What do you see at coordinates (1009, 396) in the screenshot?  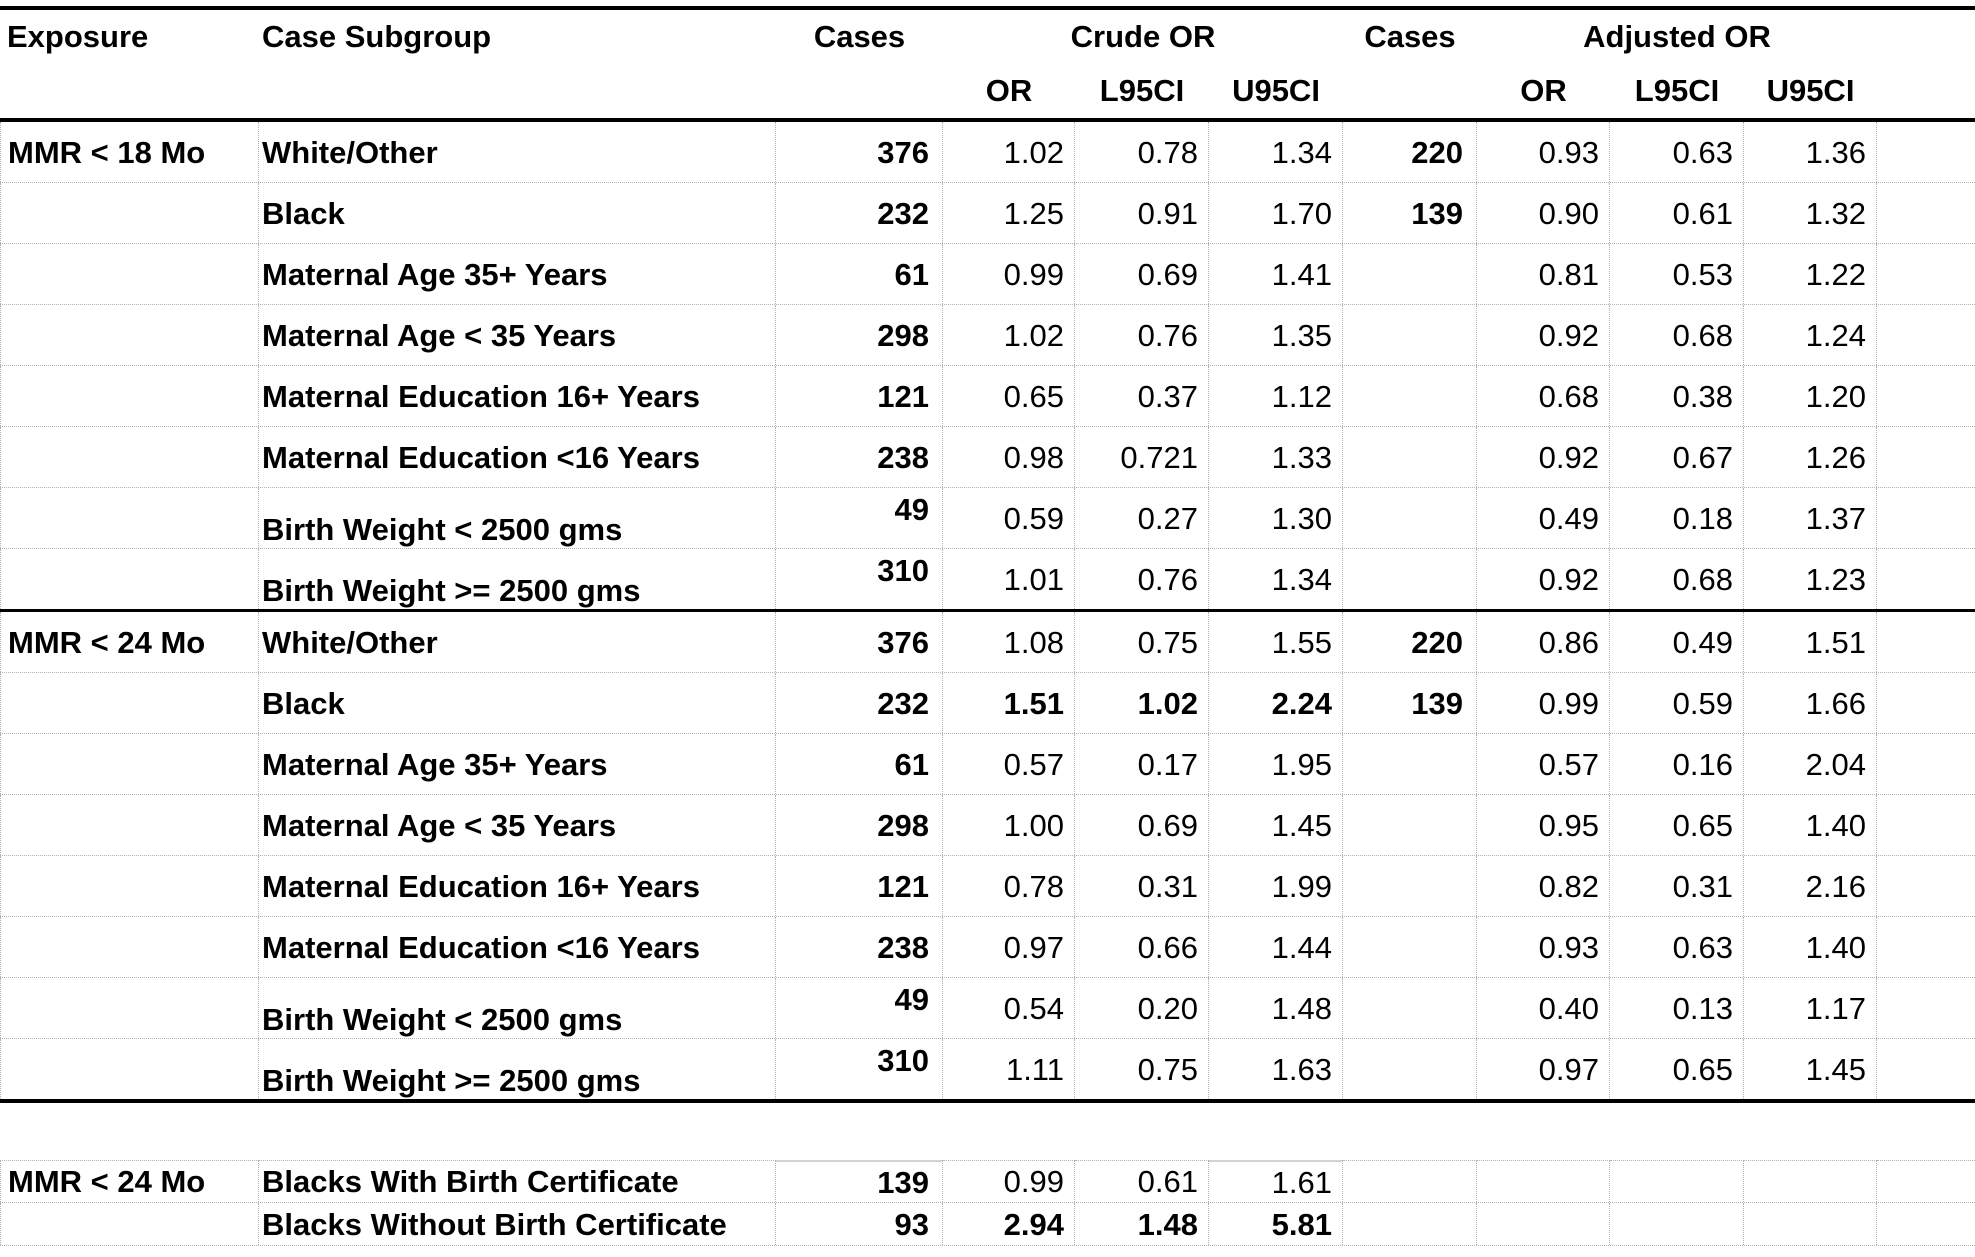 I see `crude-or-cell: 0.65` at bounding box center [1009, 396].